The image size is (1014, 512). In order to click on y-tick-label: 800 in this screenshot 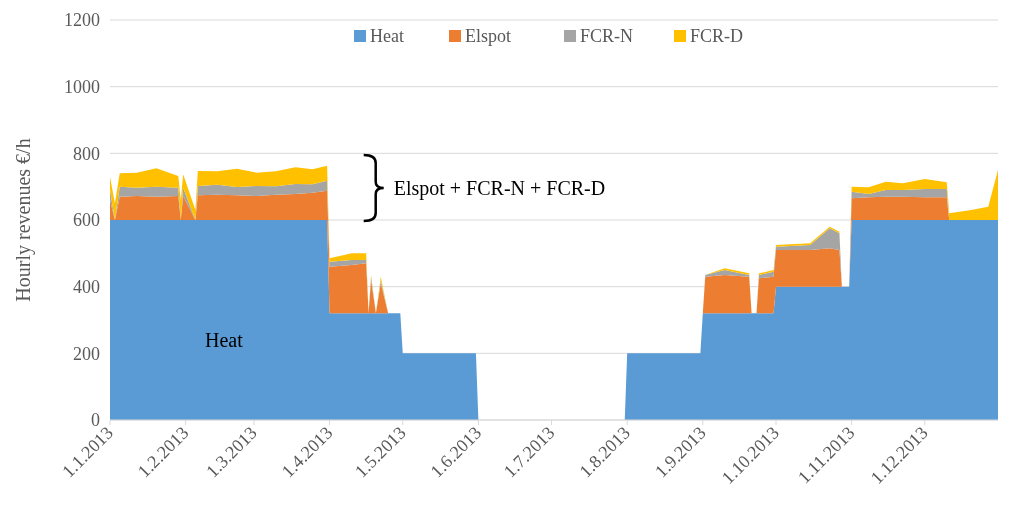, I will do `click(86, 153)`.